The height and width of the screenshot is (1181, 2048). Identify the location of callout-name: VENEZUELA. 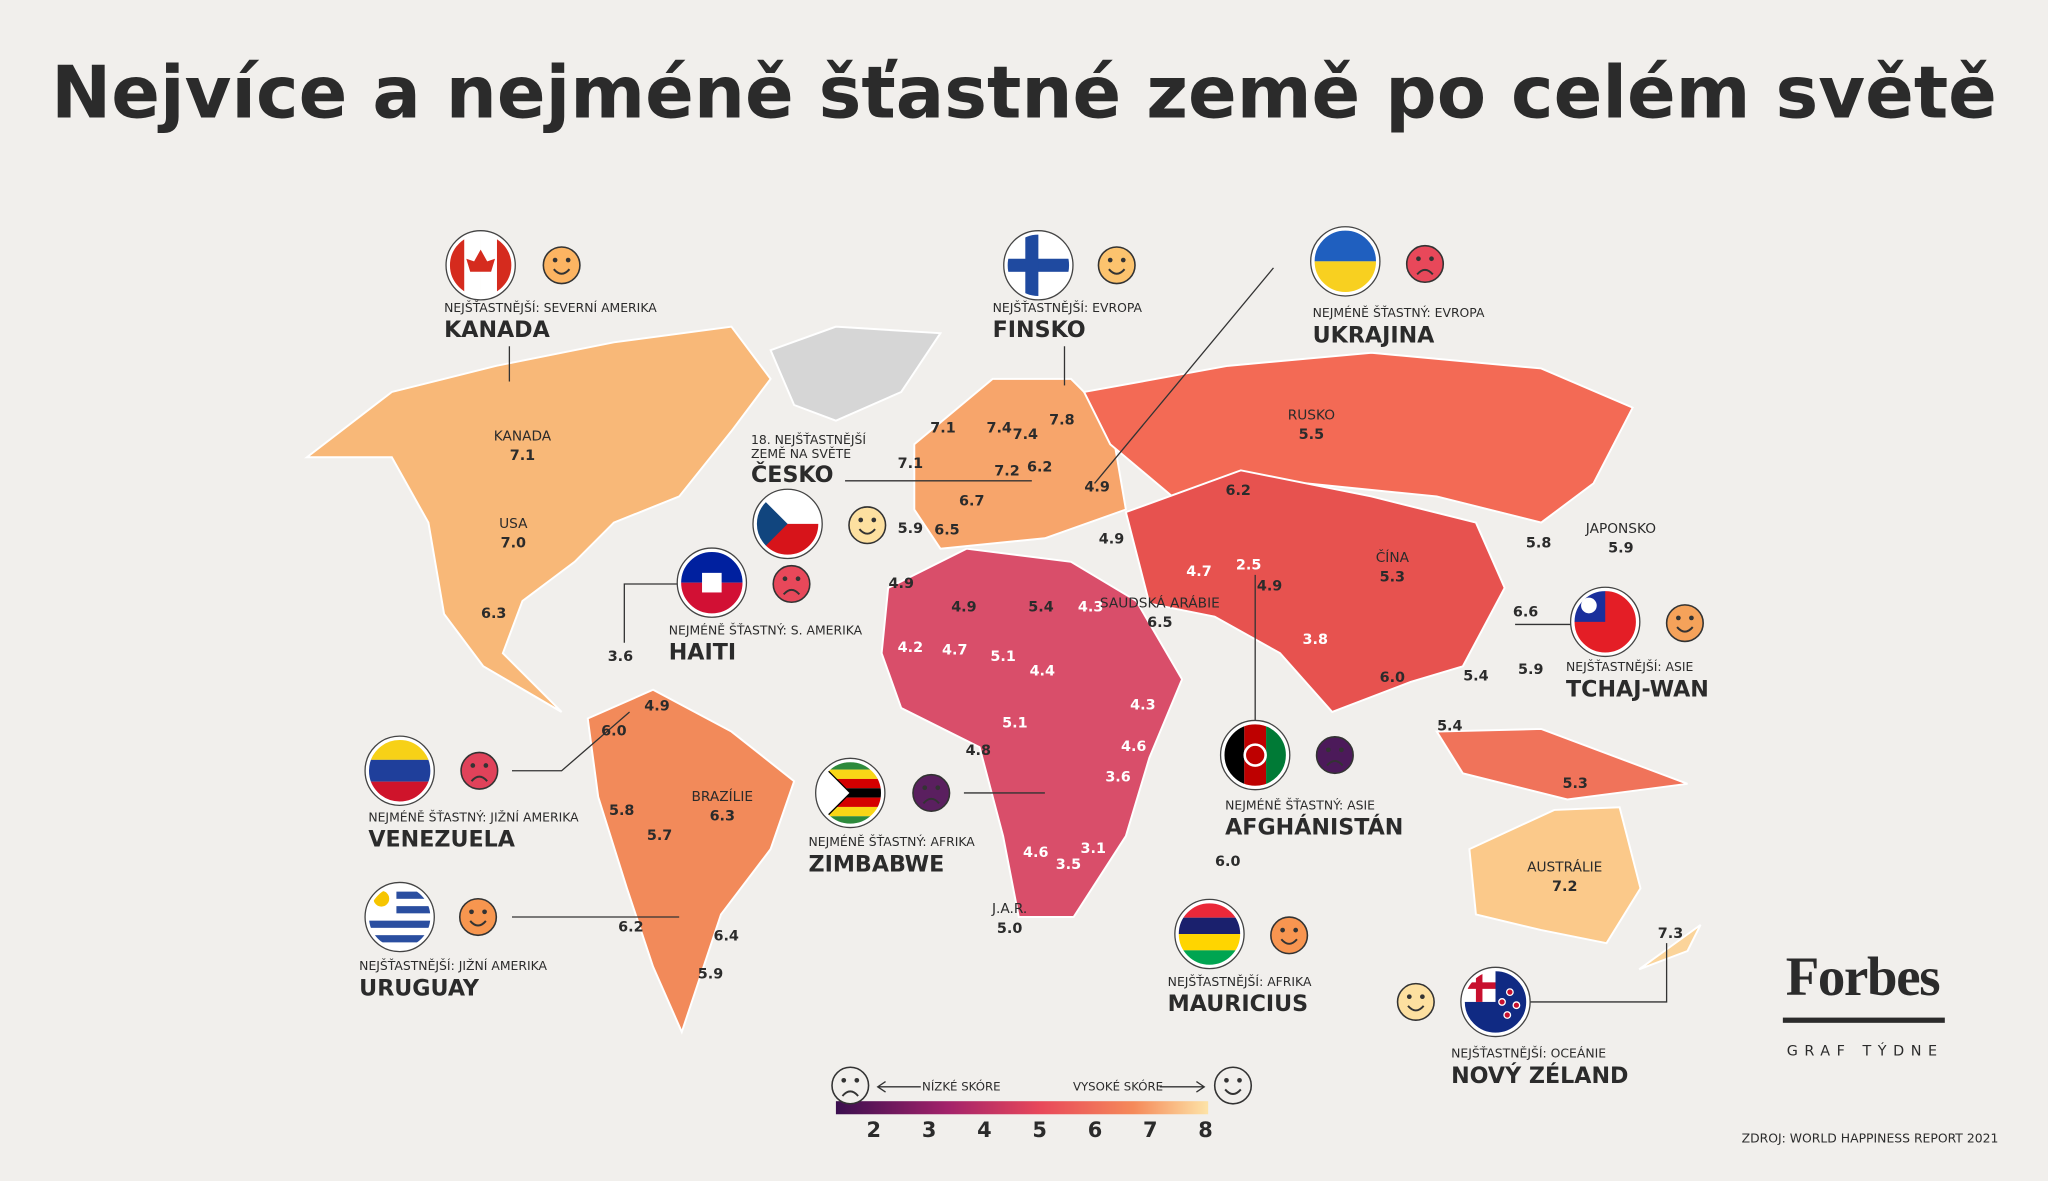
(441, 839).